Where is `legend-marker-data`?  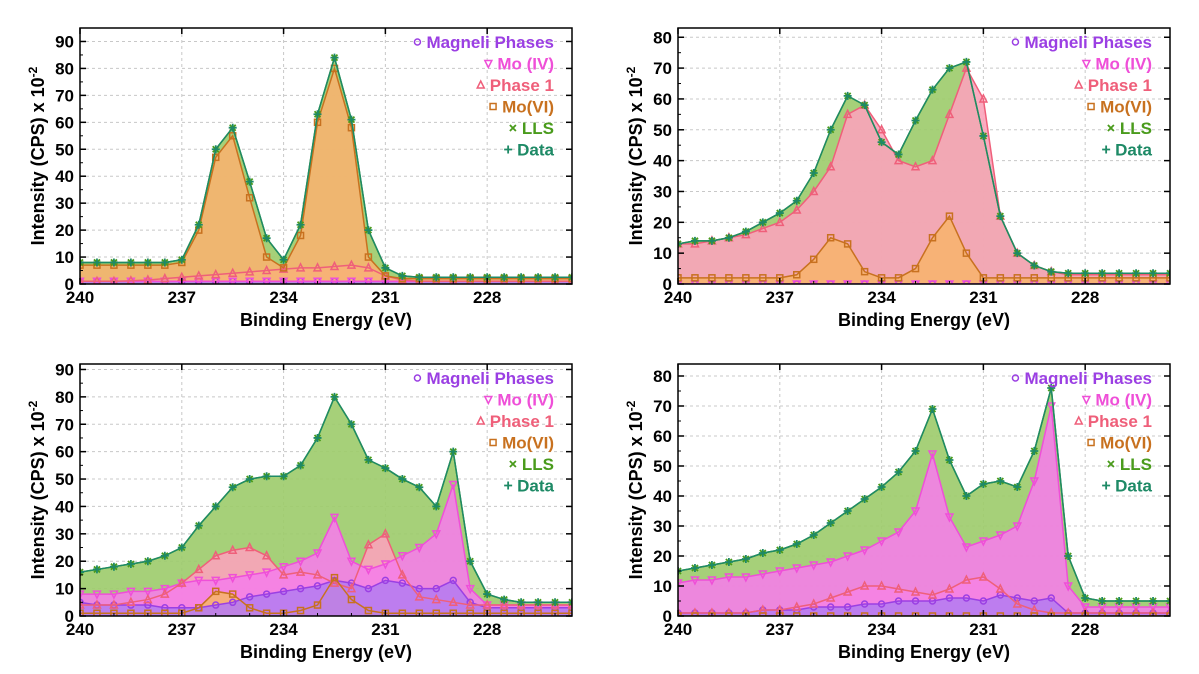
legend-marker-data is located at coordinates (508, 149).